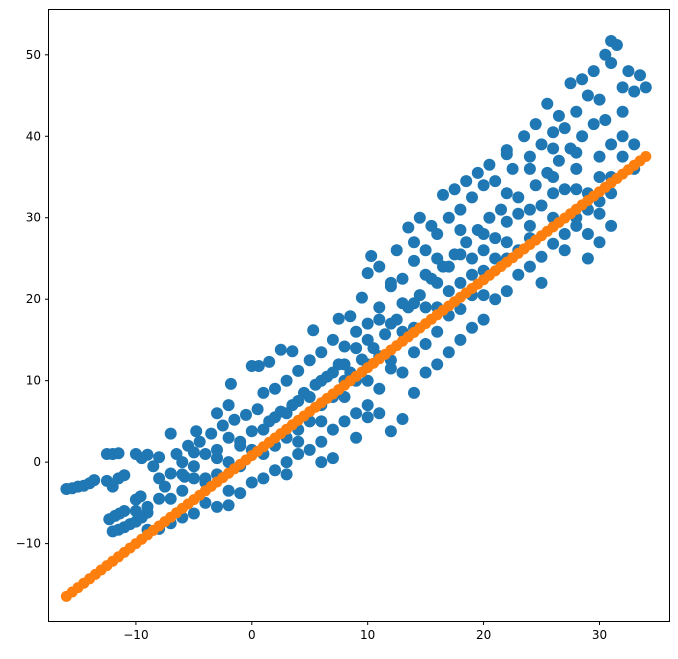 The image size is (678, 659). Describe the element at coordinates (365, 631) in the screenshot. I see `x-axis-ticks: −10 0 10 20 30` at that location.